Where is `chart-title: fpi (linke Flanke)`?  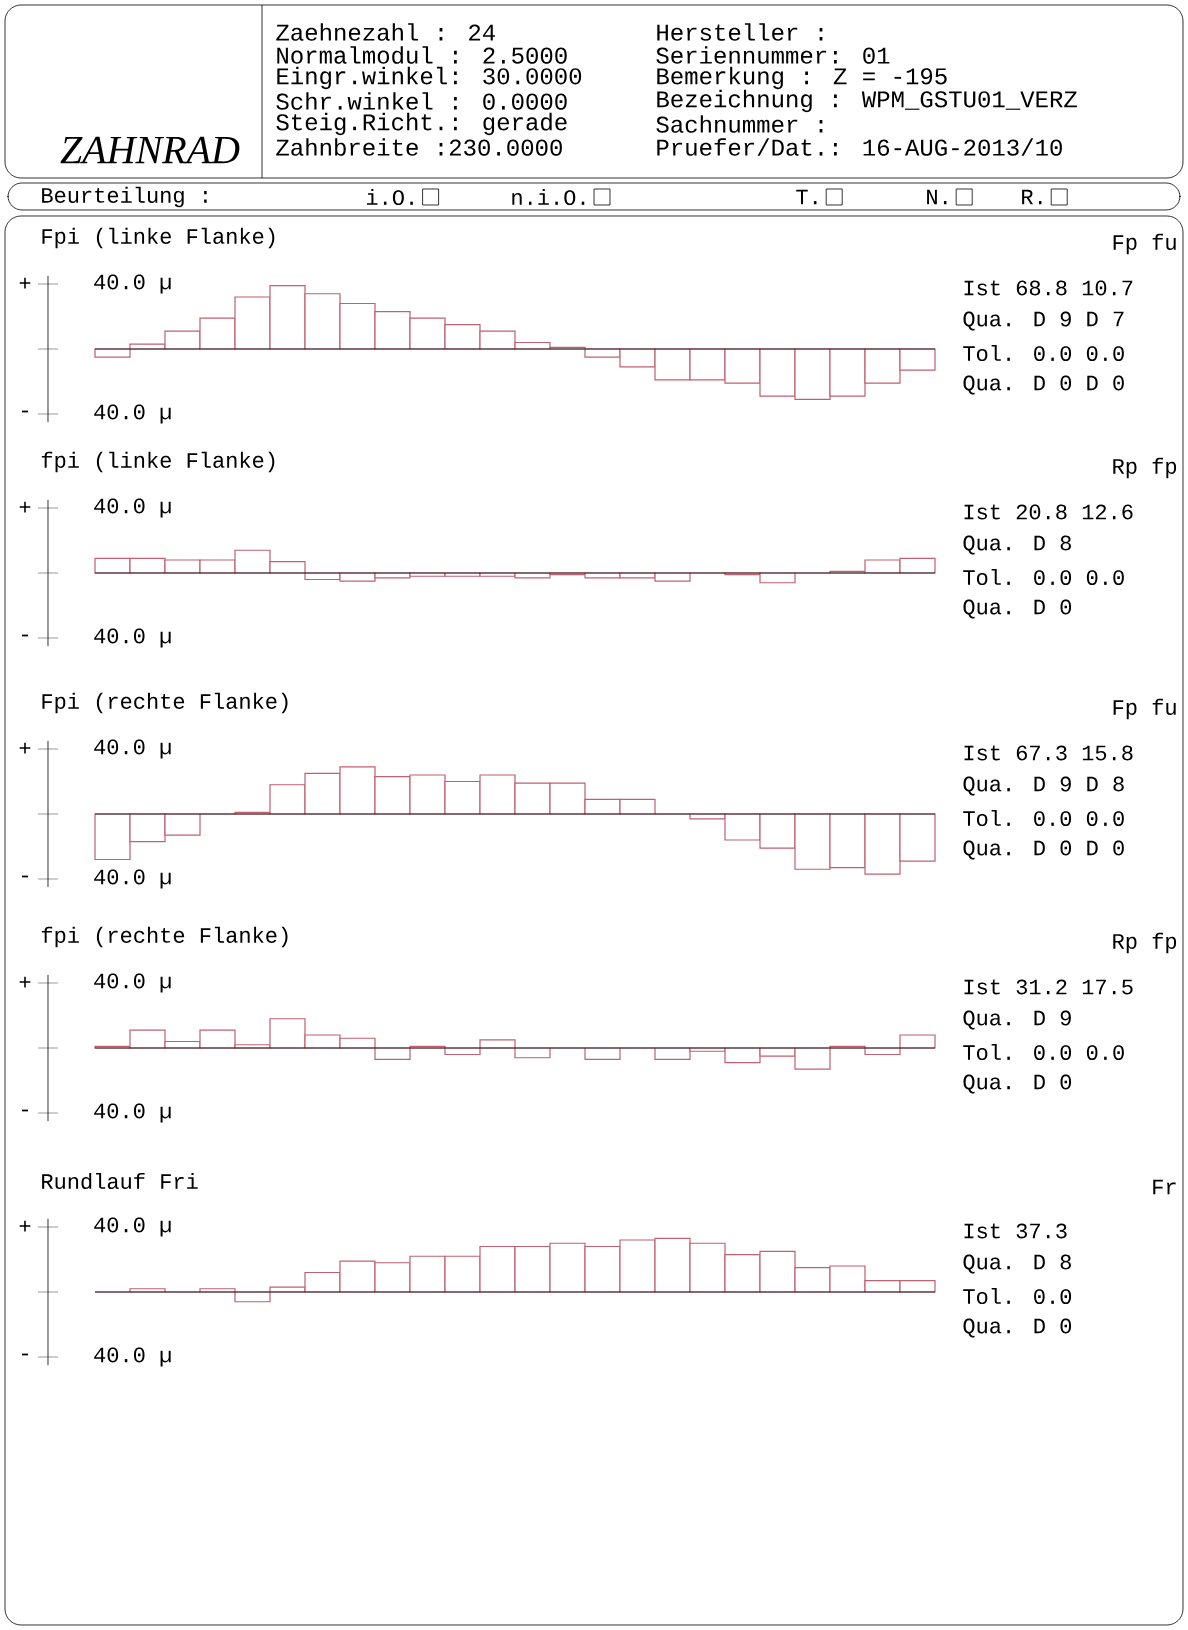 chart-title: fpi (linke Flanke) is located at coordinates (158, 462).